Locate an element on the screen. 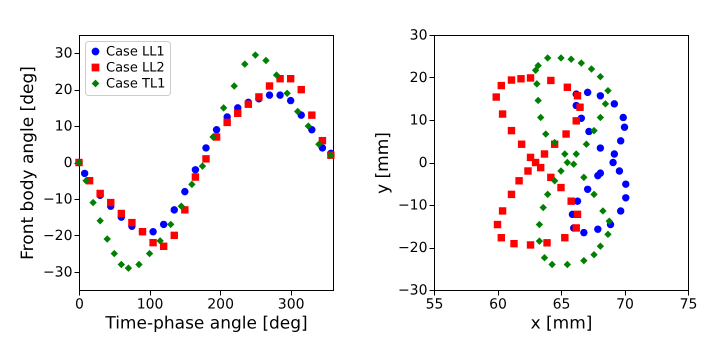 This screenshot has width=703, height=341. x-tick-label: 60 is located at coordinates (498, 304).